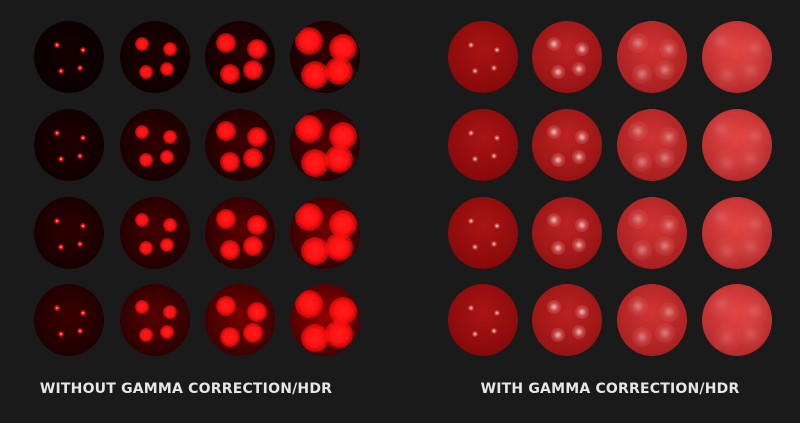 The height and width of the screenshot is (423, 800). What do you see at coordinates (610, 389) in the screenshot?
I see `caption-with-gamma: WITH GAMMA CORRECTION/HDR` at bounding box center [610, 389].